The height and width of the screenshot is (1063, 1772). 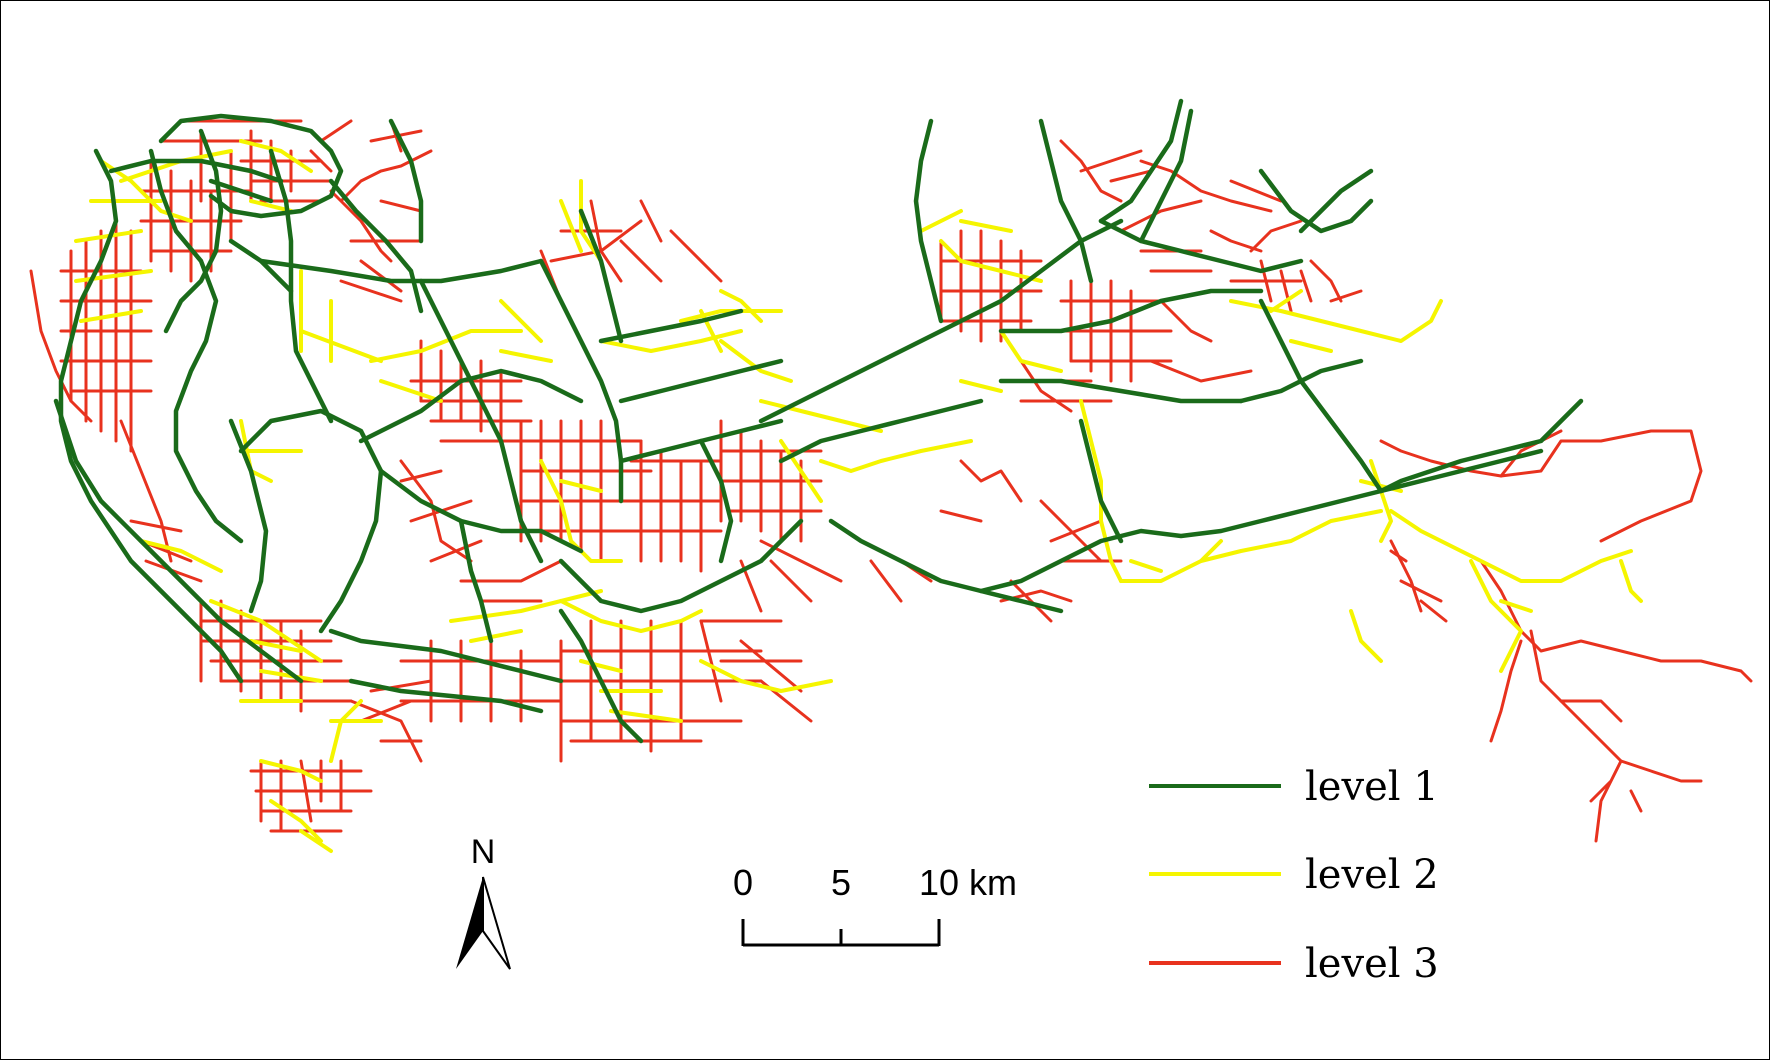 I want to click on scale-label-0: 0, so click(x=743, y=882).